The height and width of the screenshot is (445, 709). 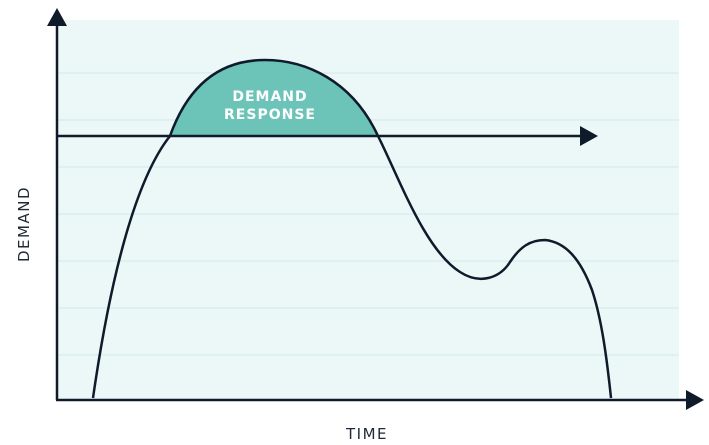 What do you see at coordinates (270, 115) in the screenshot?
I see `region-label-line2: RESPONSE` at bounding box center [270, 115].